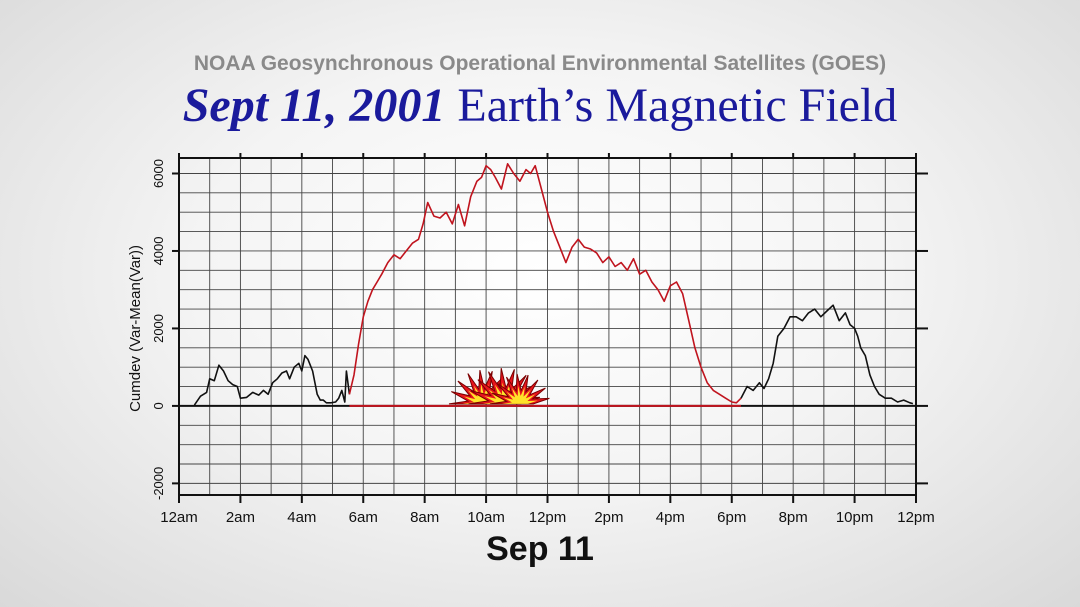 This screenshot has height=607, width=1080. Describe the element at coordinates (158, 405) in the screenshot. I see `y-tick-label: 0` at that location.